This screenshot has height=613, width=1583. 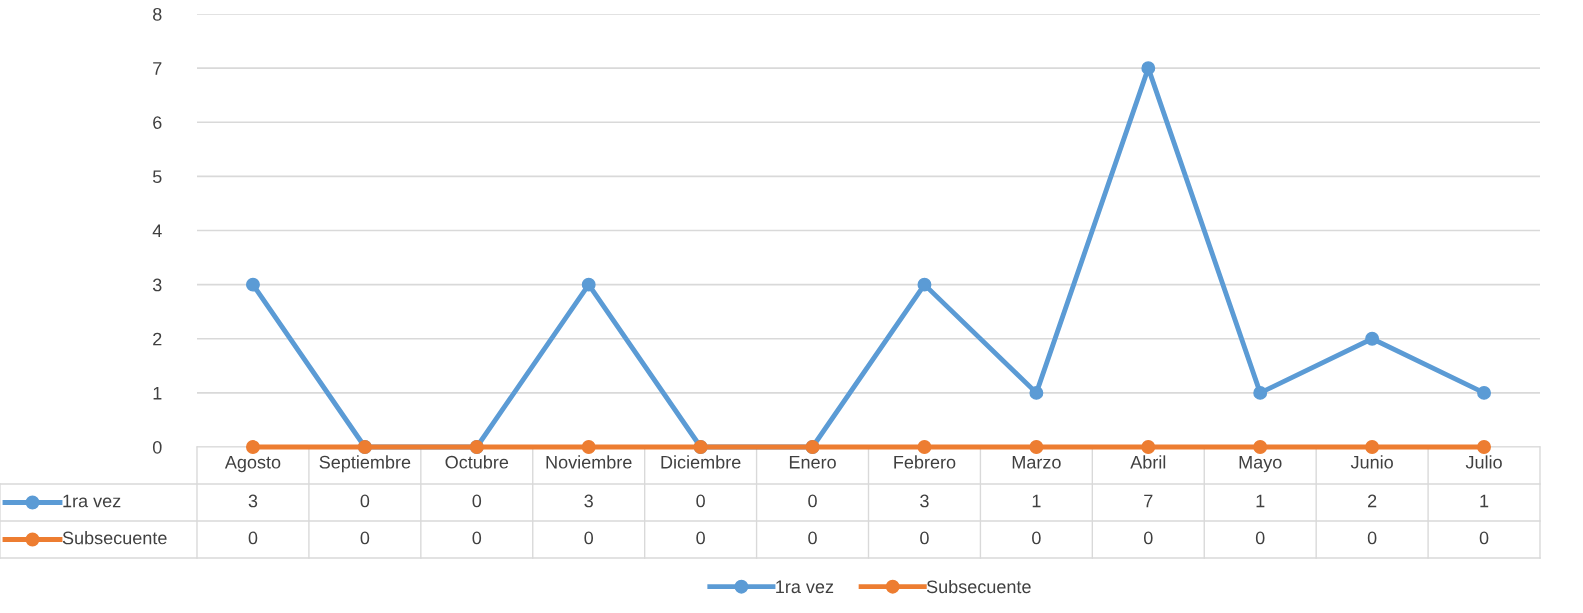 I want to click on text: 1ra vez, so click(x=92, y=501).